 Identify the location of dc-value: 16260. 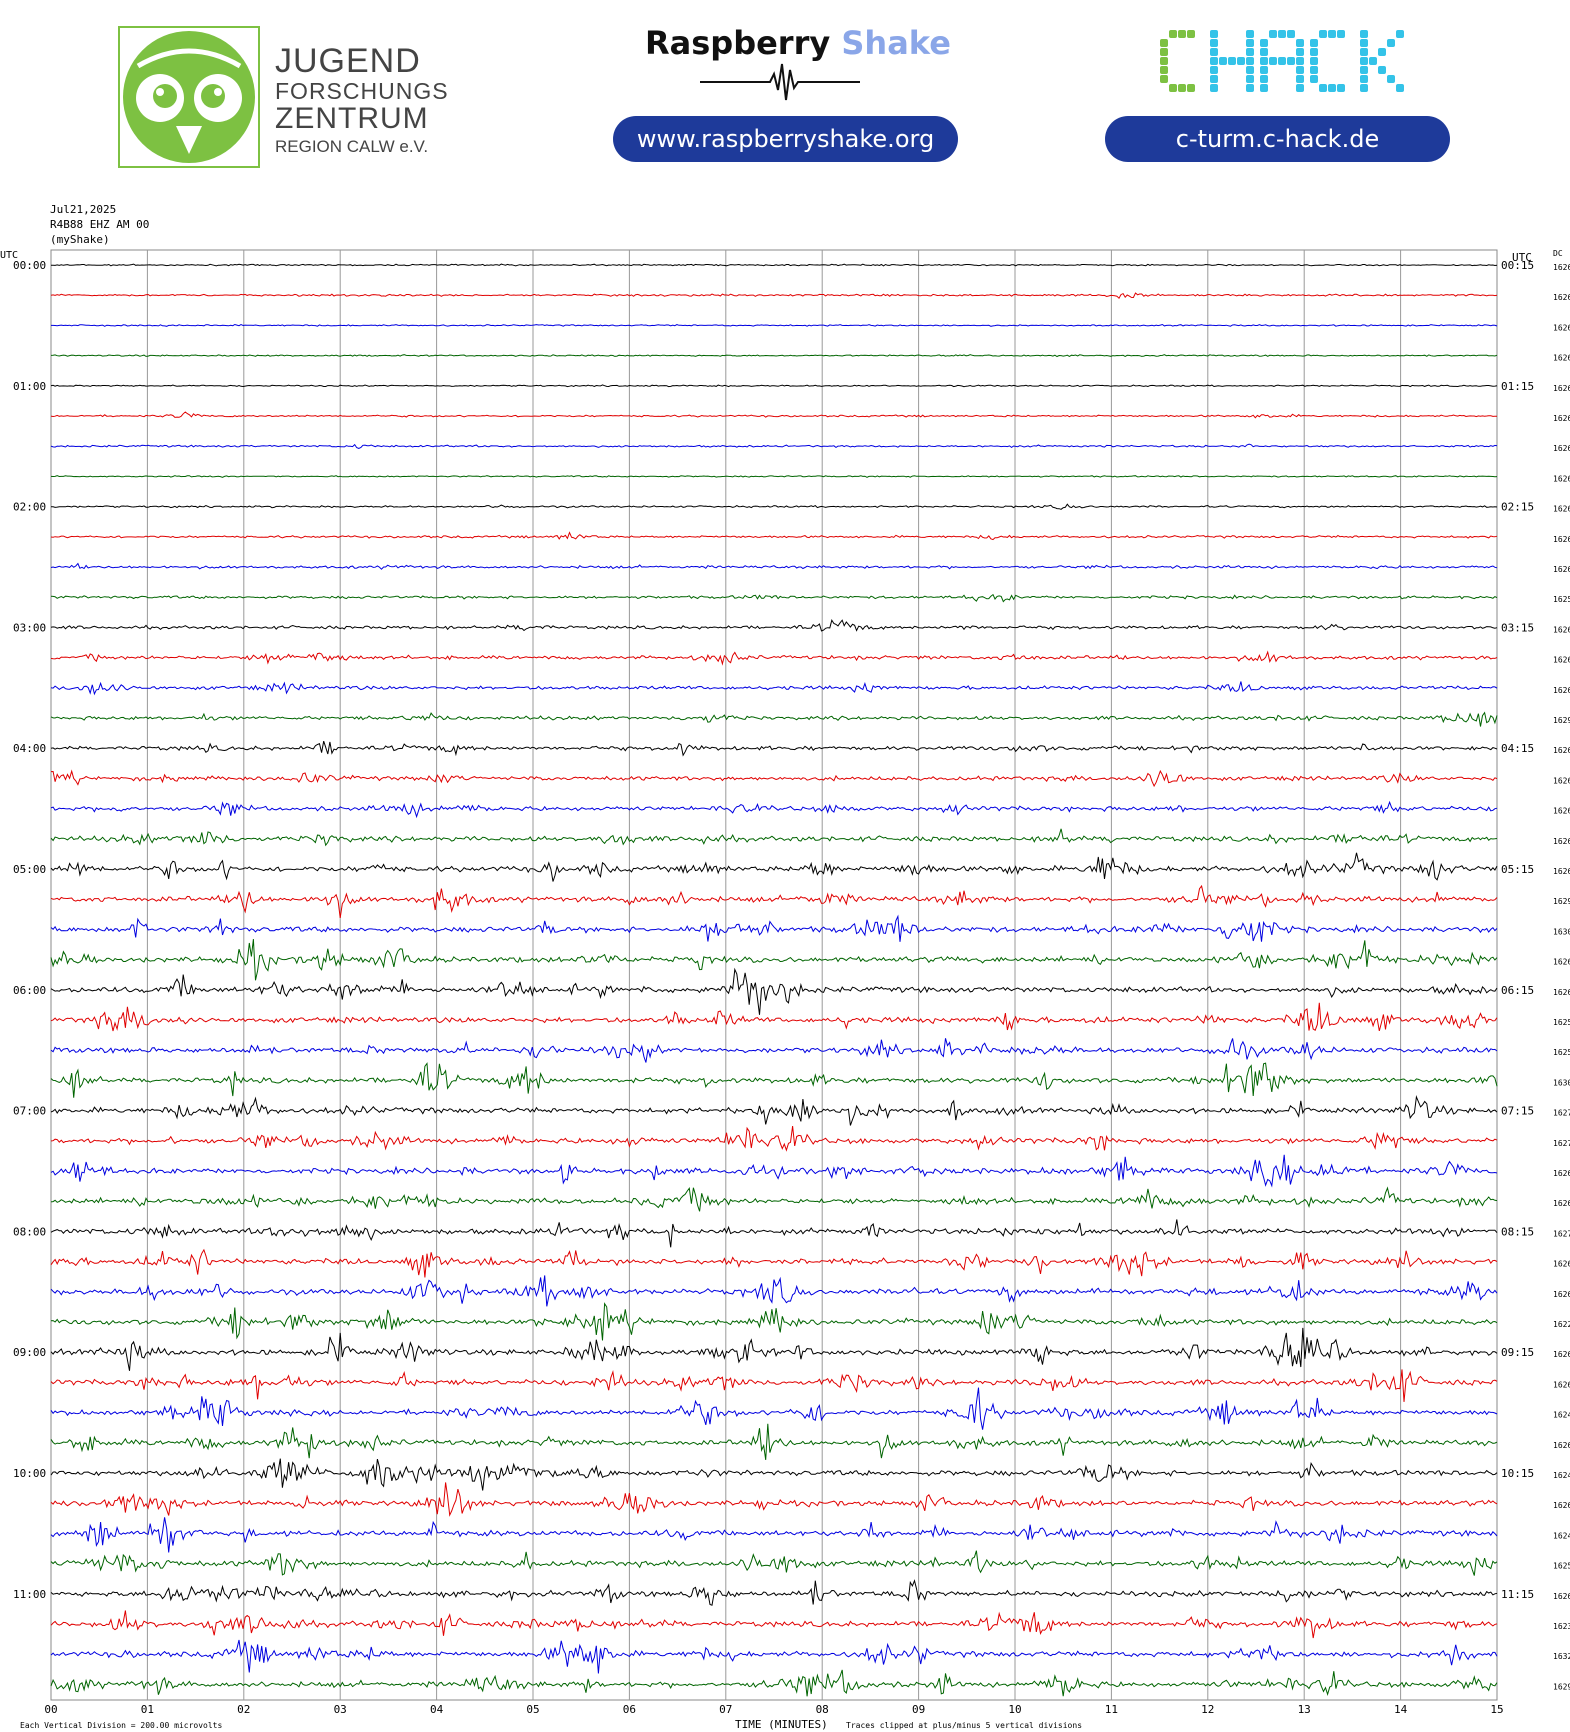
(1561, 660).